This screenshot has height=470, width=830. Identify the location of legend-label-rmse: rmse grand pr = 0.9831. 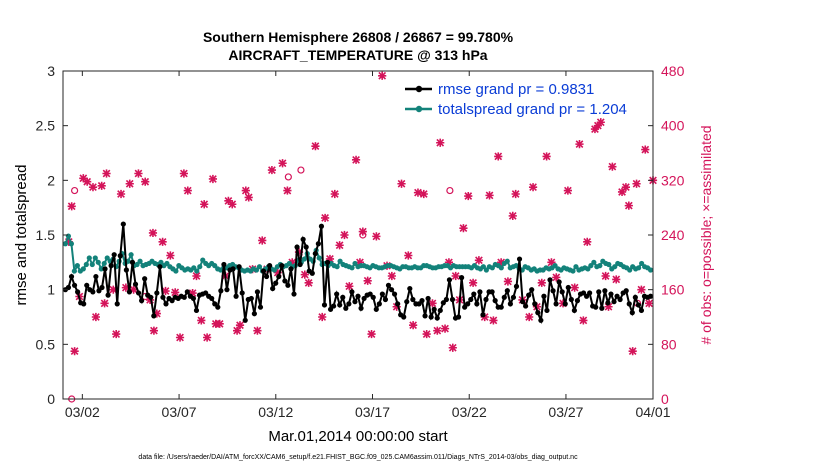
(516, 89).